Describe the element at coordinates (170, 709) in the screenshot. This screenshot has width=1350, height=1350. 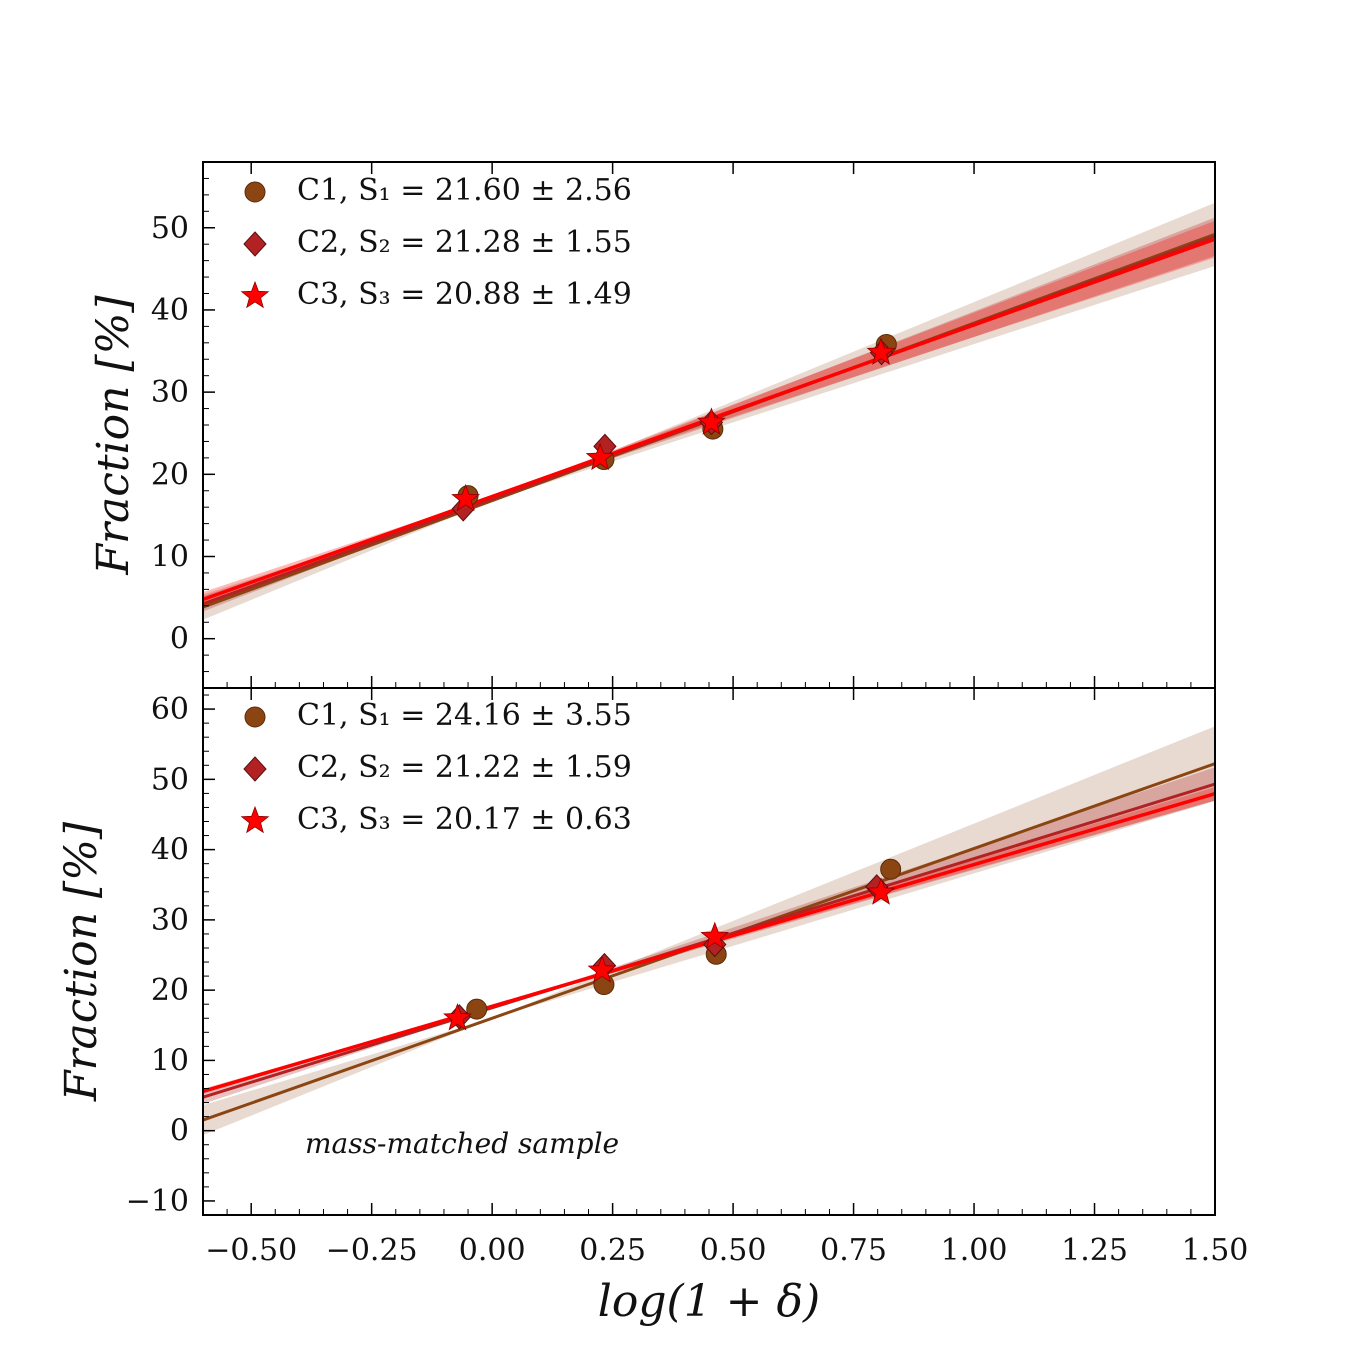
I see `y-tick-label: 60` at that location.